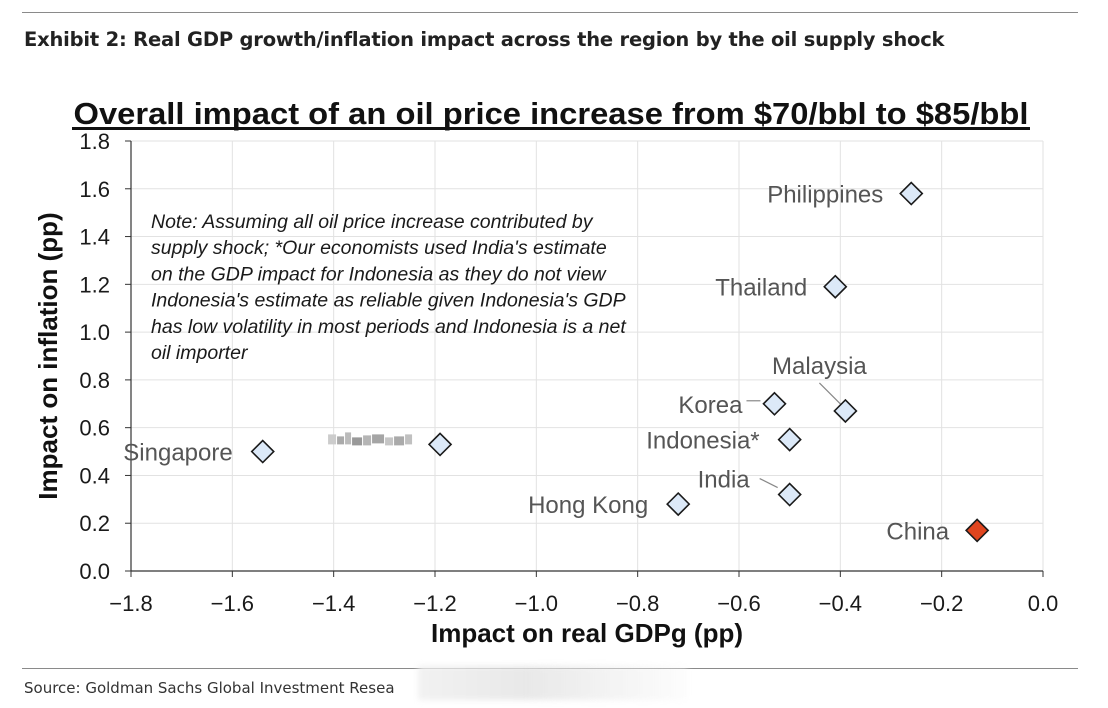  What do you see at coordinates (130, 603) in the screenshot?
I see `x-tick-label: −1.8` at bounding box center [130, 603].